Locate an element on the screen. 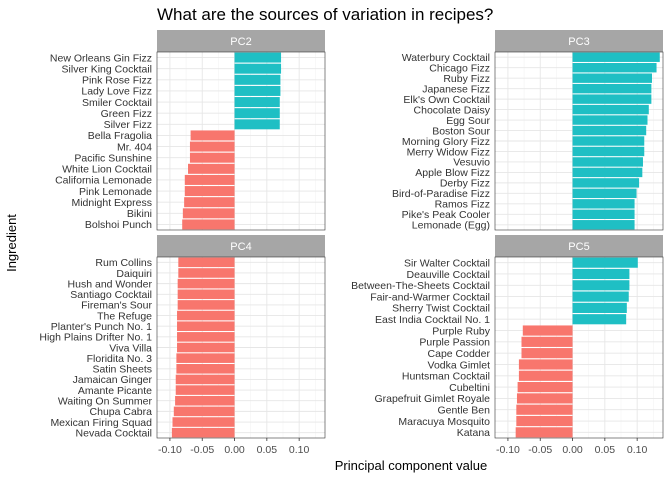 The image size is (672, 480). category-label: Planter's Punch No. 1 is located at coordinates (101, 327).